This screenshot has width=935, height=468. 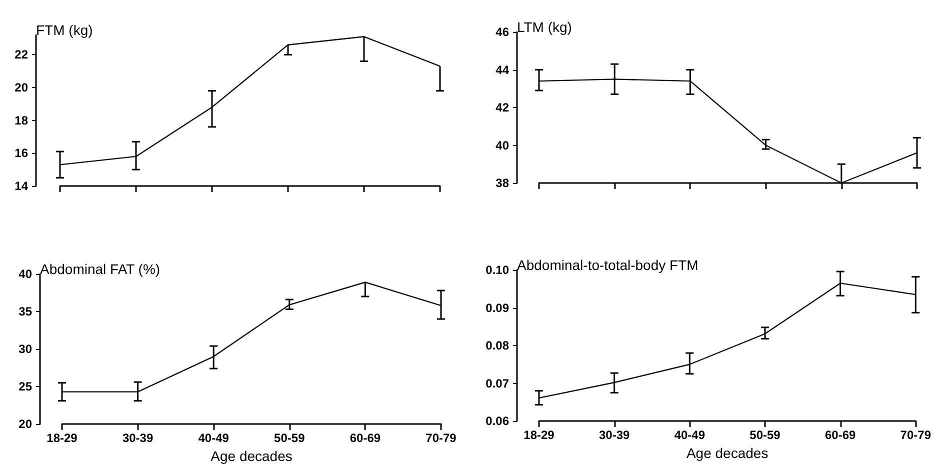 I want to click on y-tick-label: 25, so click(x=25, y=387).